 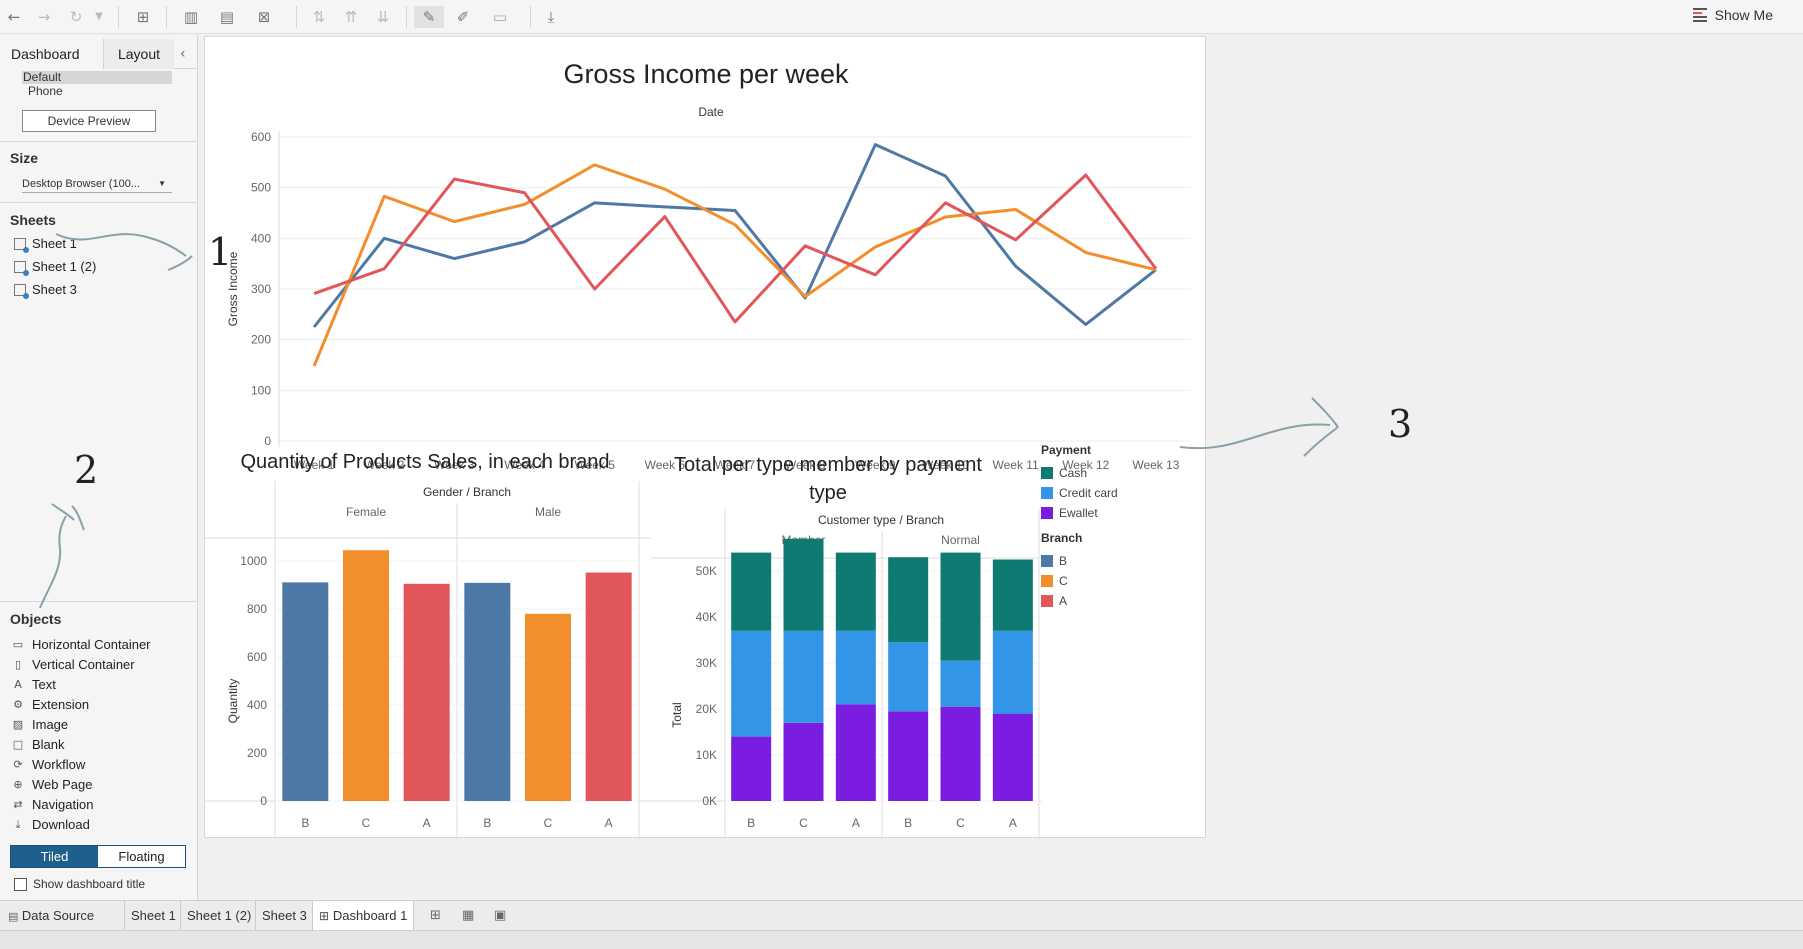 I want to click on tab-dashboard-1: ⊞ Dashboard 1, so click(x=363, y=916).